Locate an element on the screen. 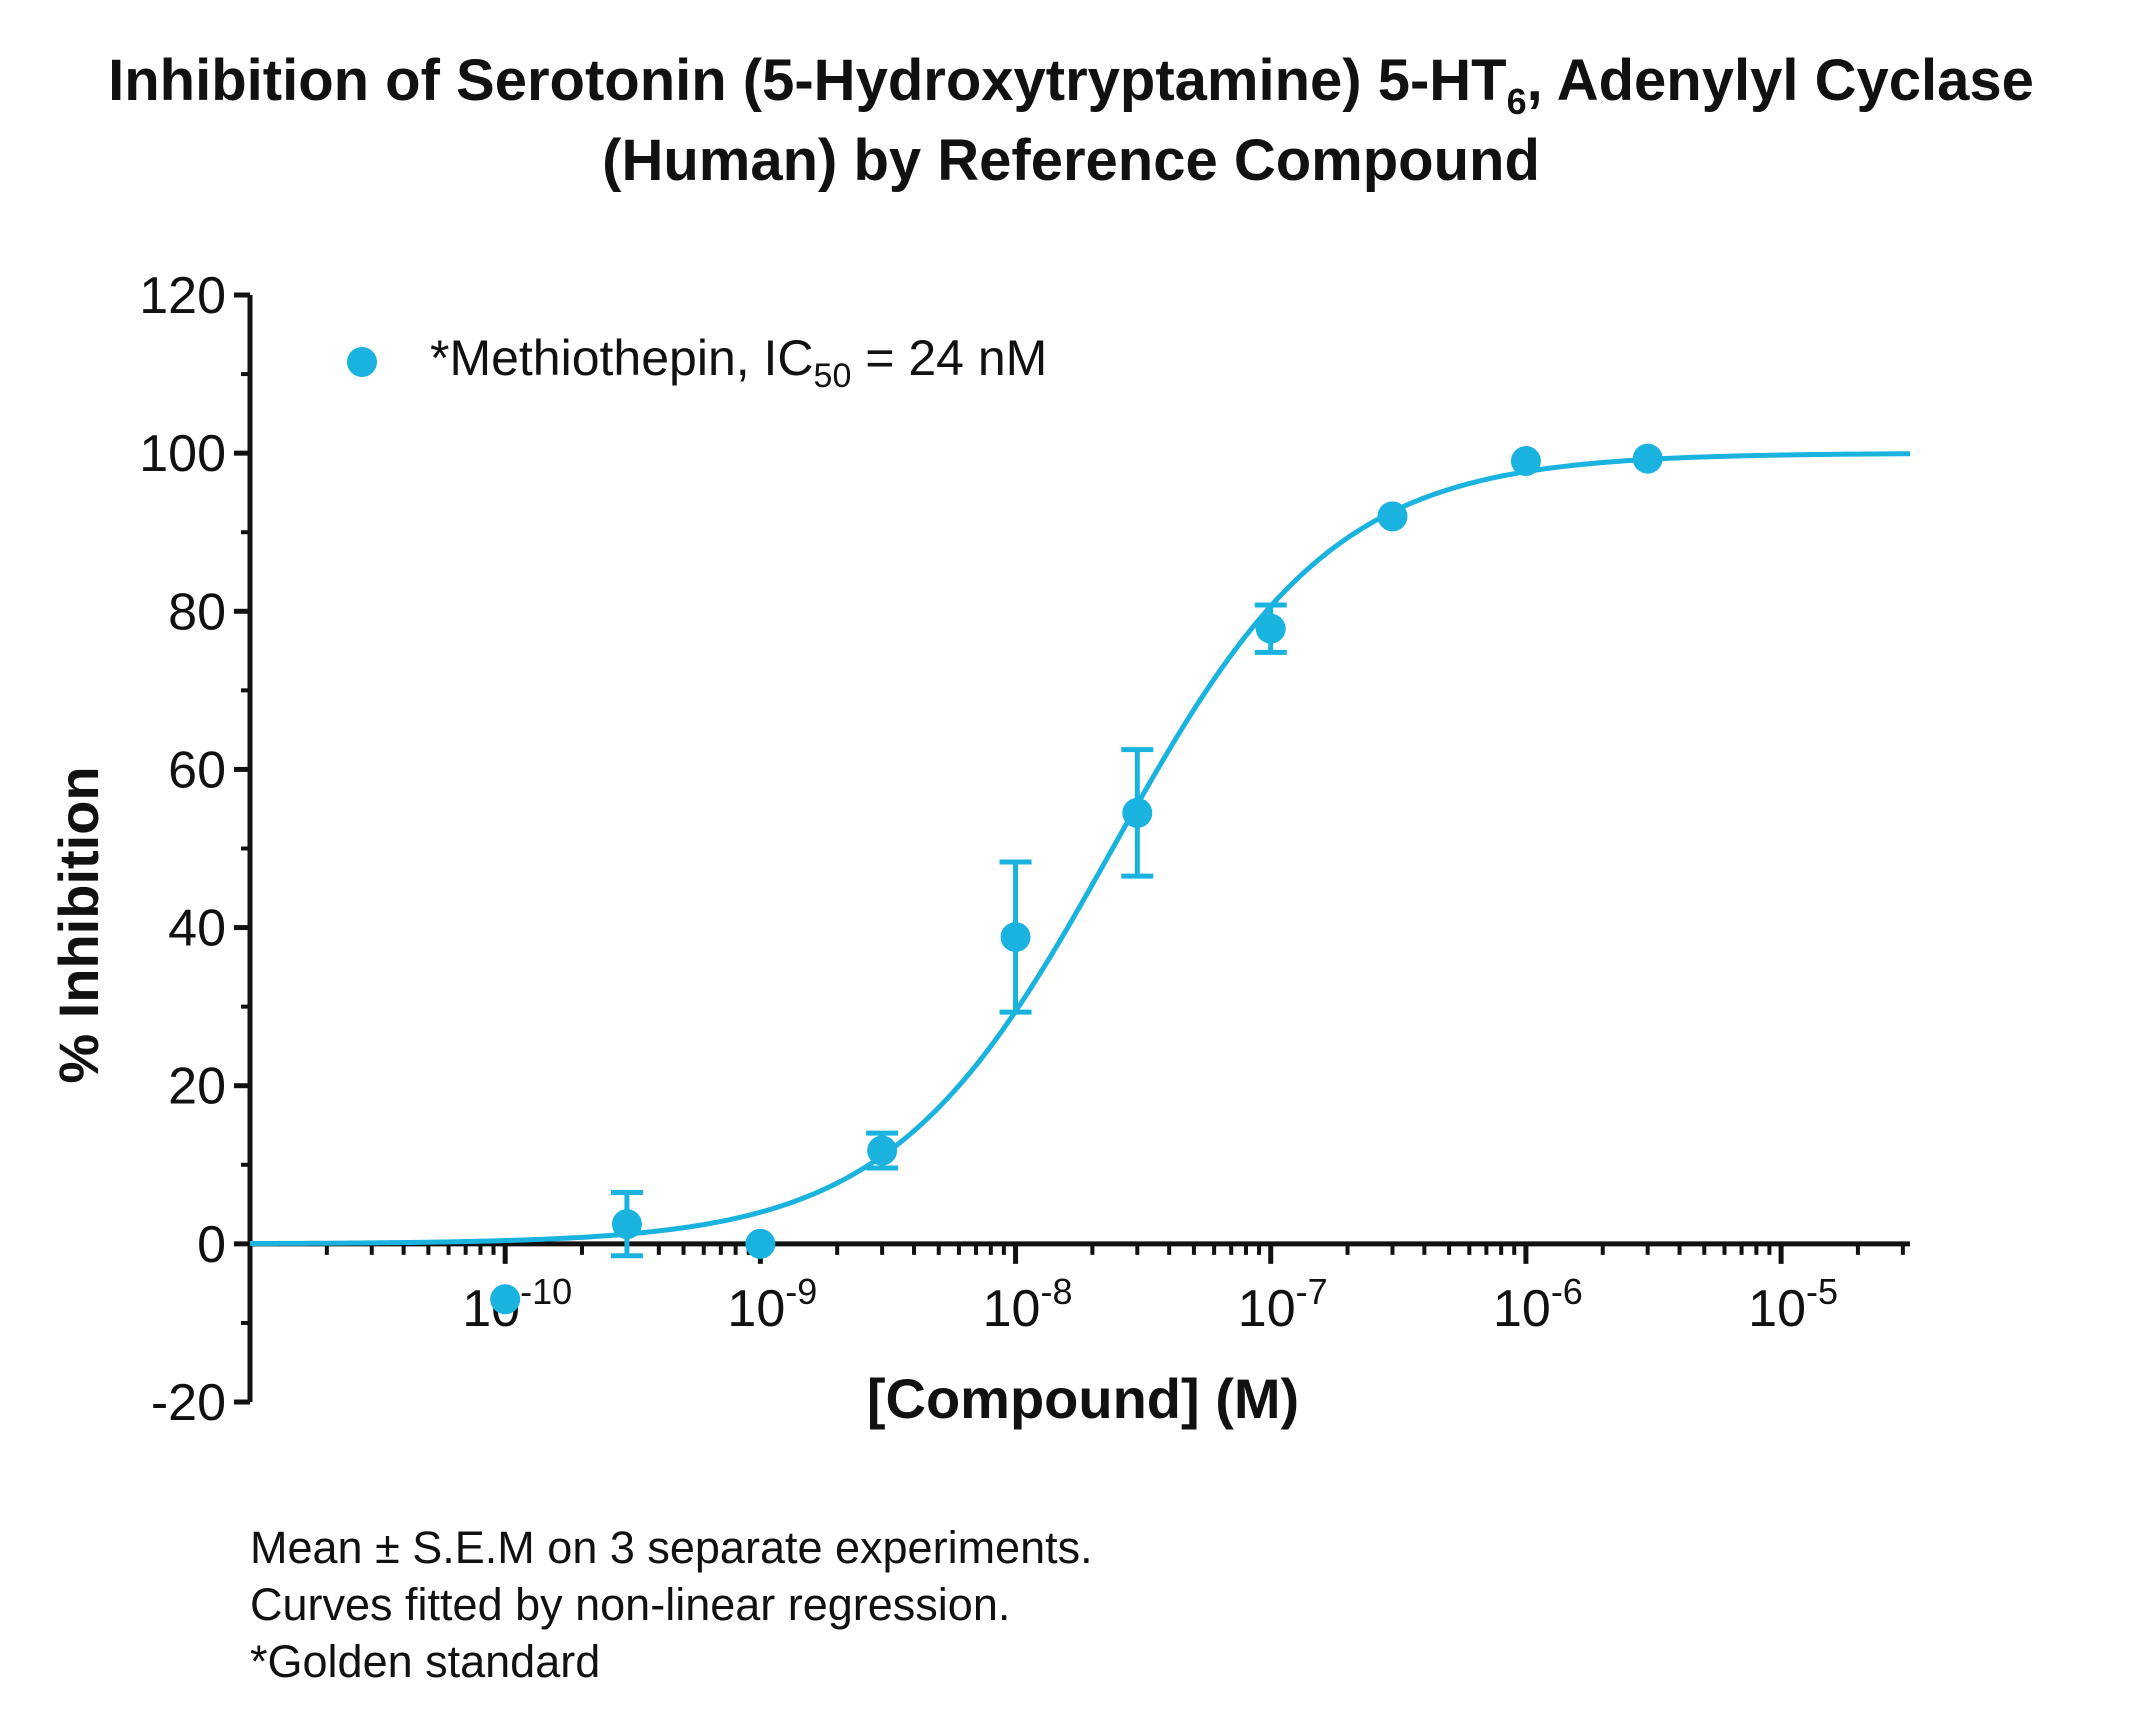  legend-marker is located at coordinates (362, 362).